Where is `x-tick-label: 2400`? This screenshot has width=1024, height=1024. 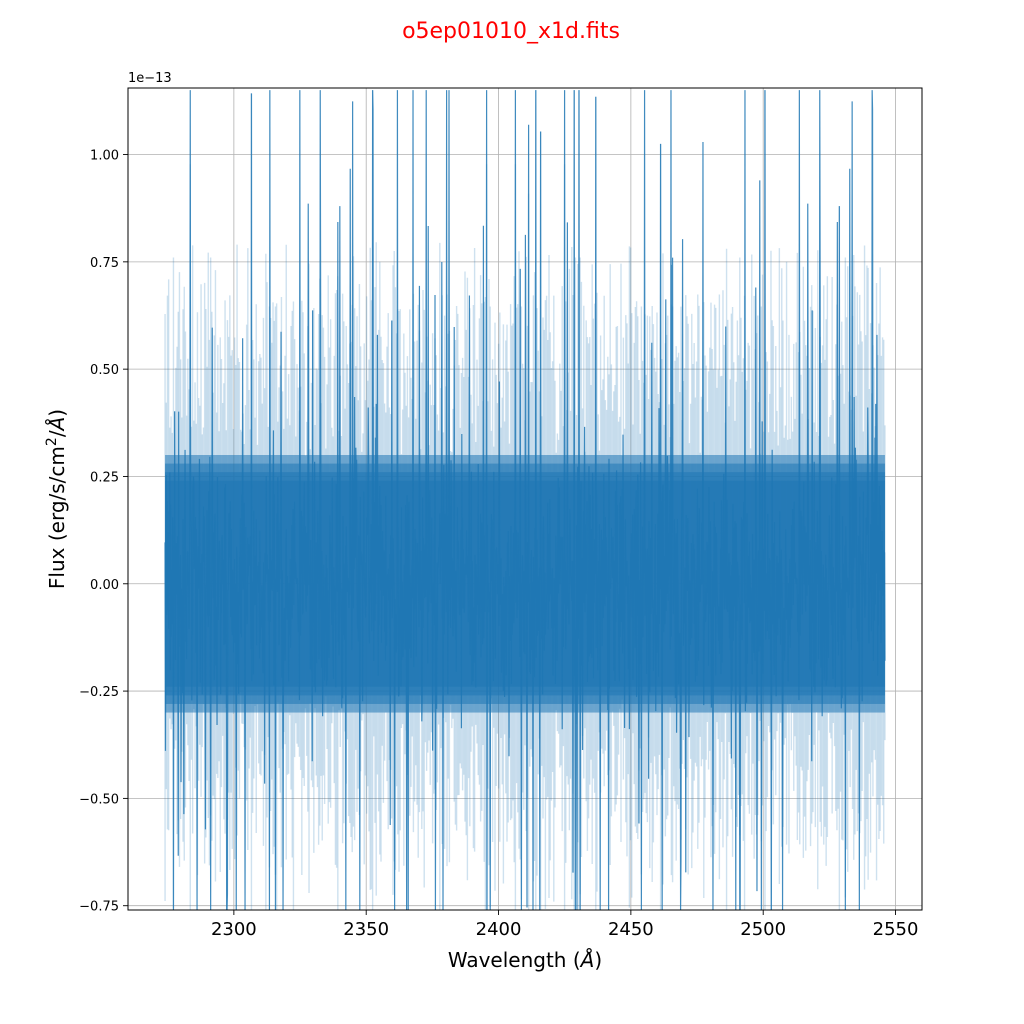
x-tick-label: 2400 is located at coordinates (499, 929).